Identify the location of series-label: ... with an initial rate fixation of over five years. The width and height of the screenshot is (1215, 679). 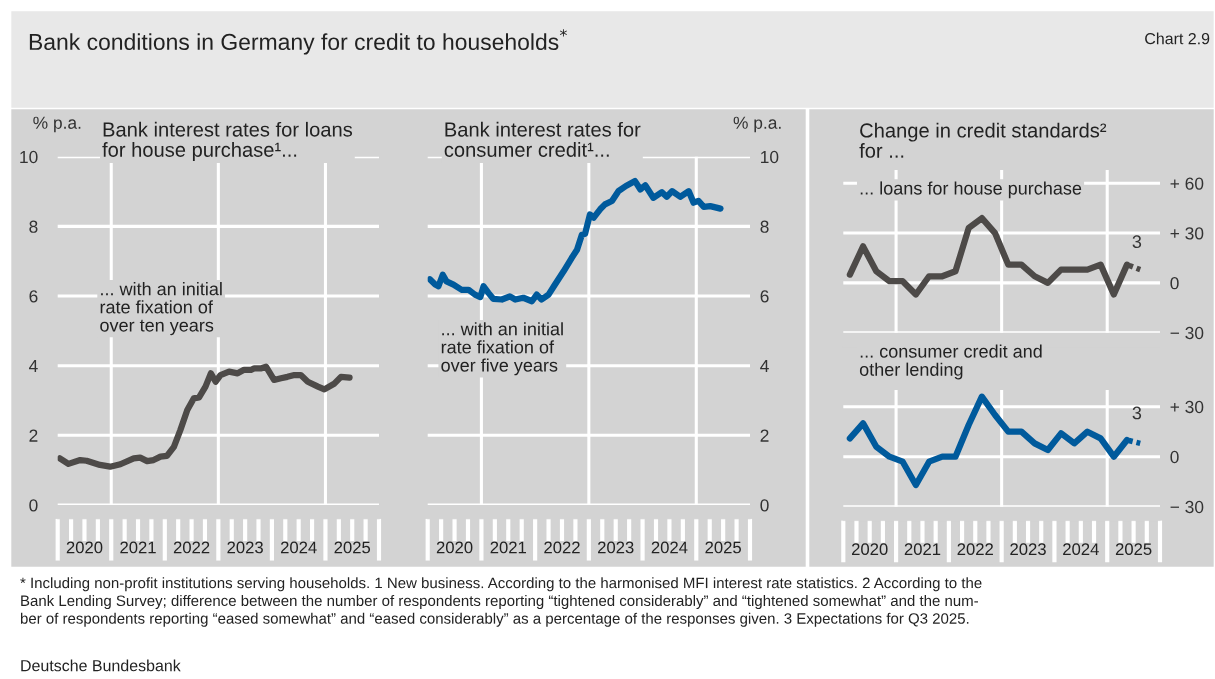
(502, 349).